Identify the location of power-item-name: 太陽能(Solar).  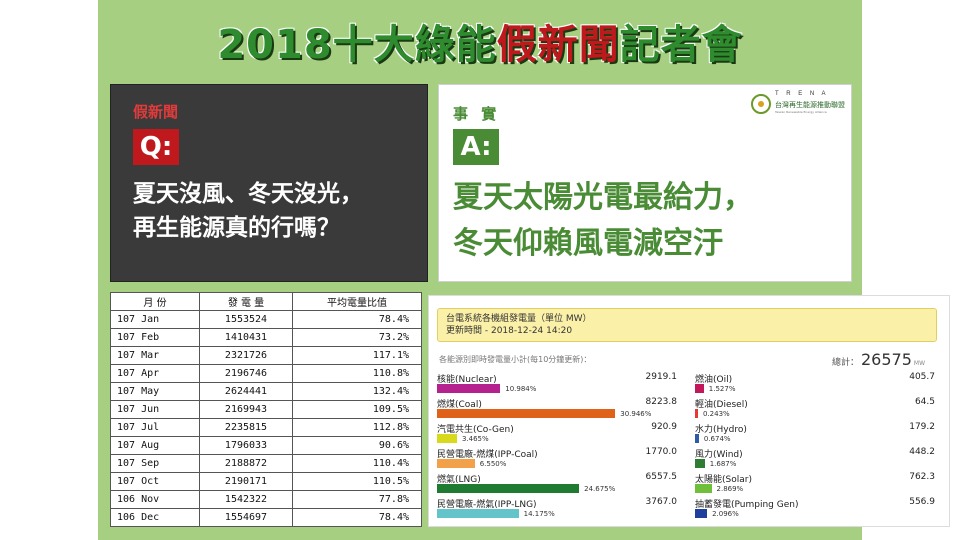
(723, 480).